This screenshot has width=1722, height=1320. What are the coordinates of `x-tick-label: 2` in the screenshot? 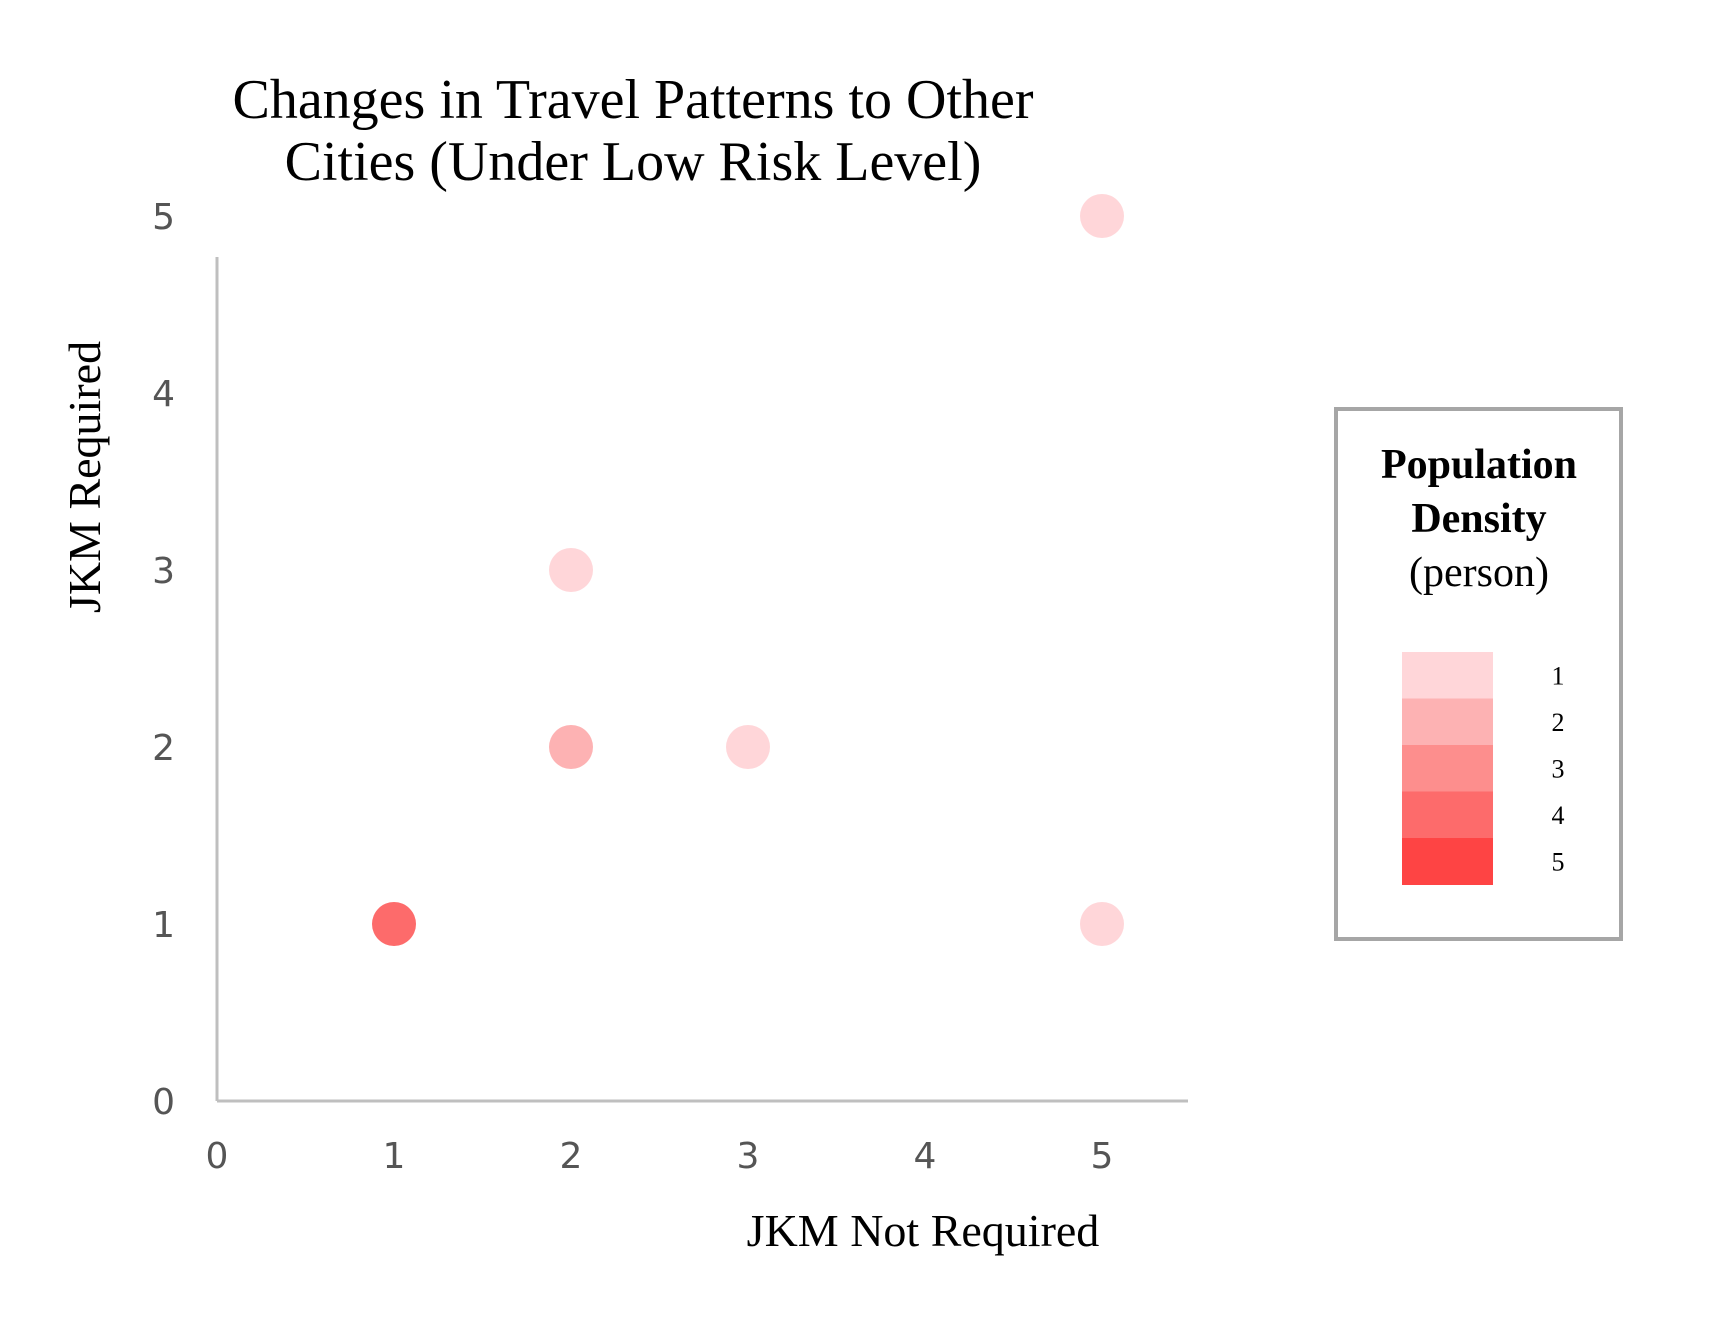 It's located at (571, 1156).